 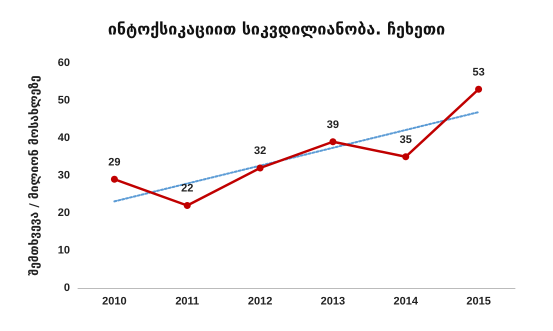 I want to click on x-tick-label: 2014, so click(x=406, y=302).